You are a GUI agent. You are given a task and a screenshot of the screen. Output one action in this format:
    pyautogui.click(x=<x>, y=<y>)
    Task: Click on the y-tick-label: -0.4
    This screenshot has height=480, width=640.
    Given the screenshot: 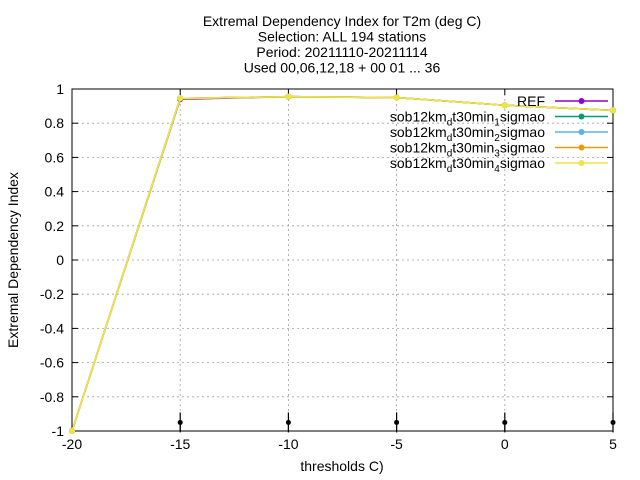 What is the action you would take?
    pyautogui.click(x=52, y=328)
    